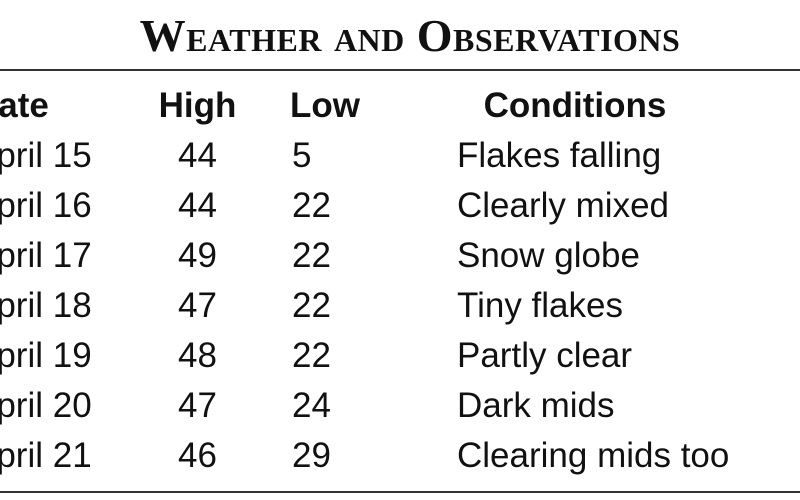 The height and width of the screenshot is (500, 800). Describe the element at coordinates (536, 405) in the screenshot. I see `conditions-cell: Dark mids` at that location.